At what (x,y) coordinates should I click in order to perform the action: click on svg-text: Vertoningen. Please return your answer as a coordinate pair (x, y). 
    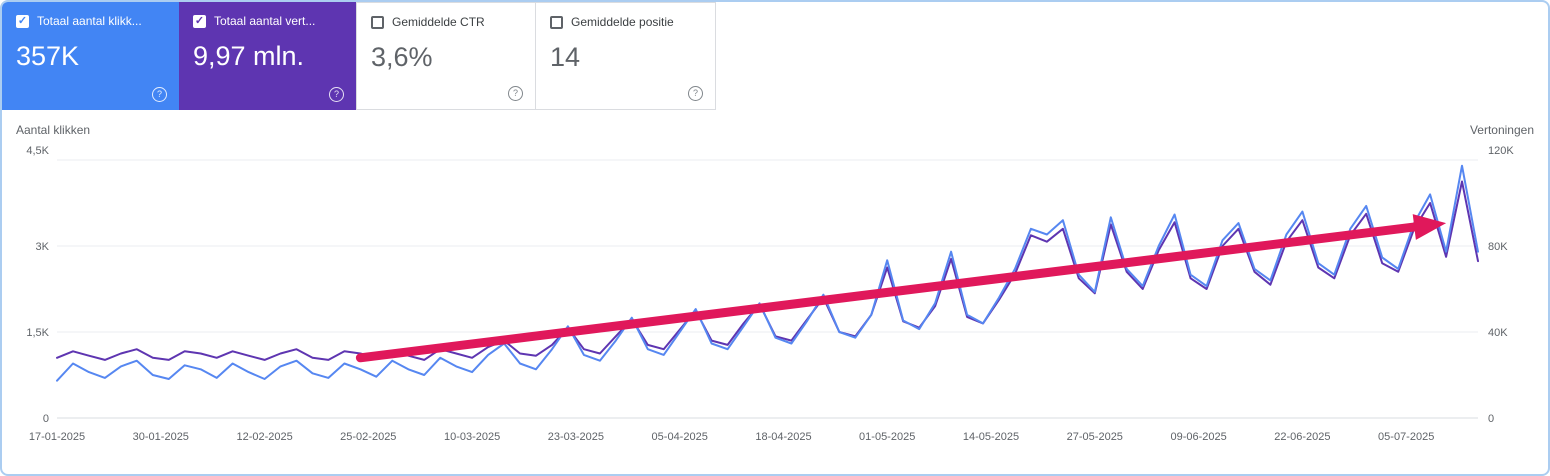
    Looking at the image, I should click on (1502, 130).